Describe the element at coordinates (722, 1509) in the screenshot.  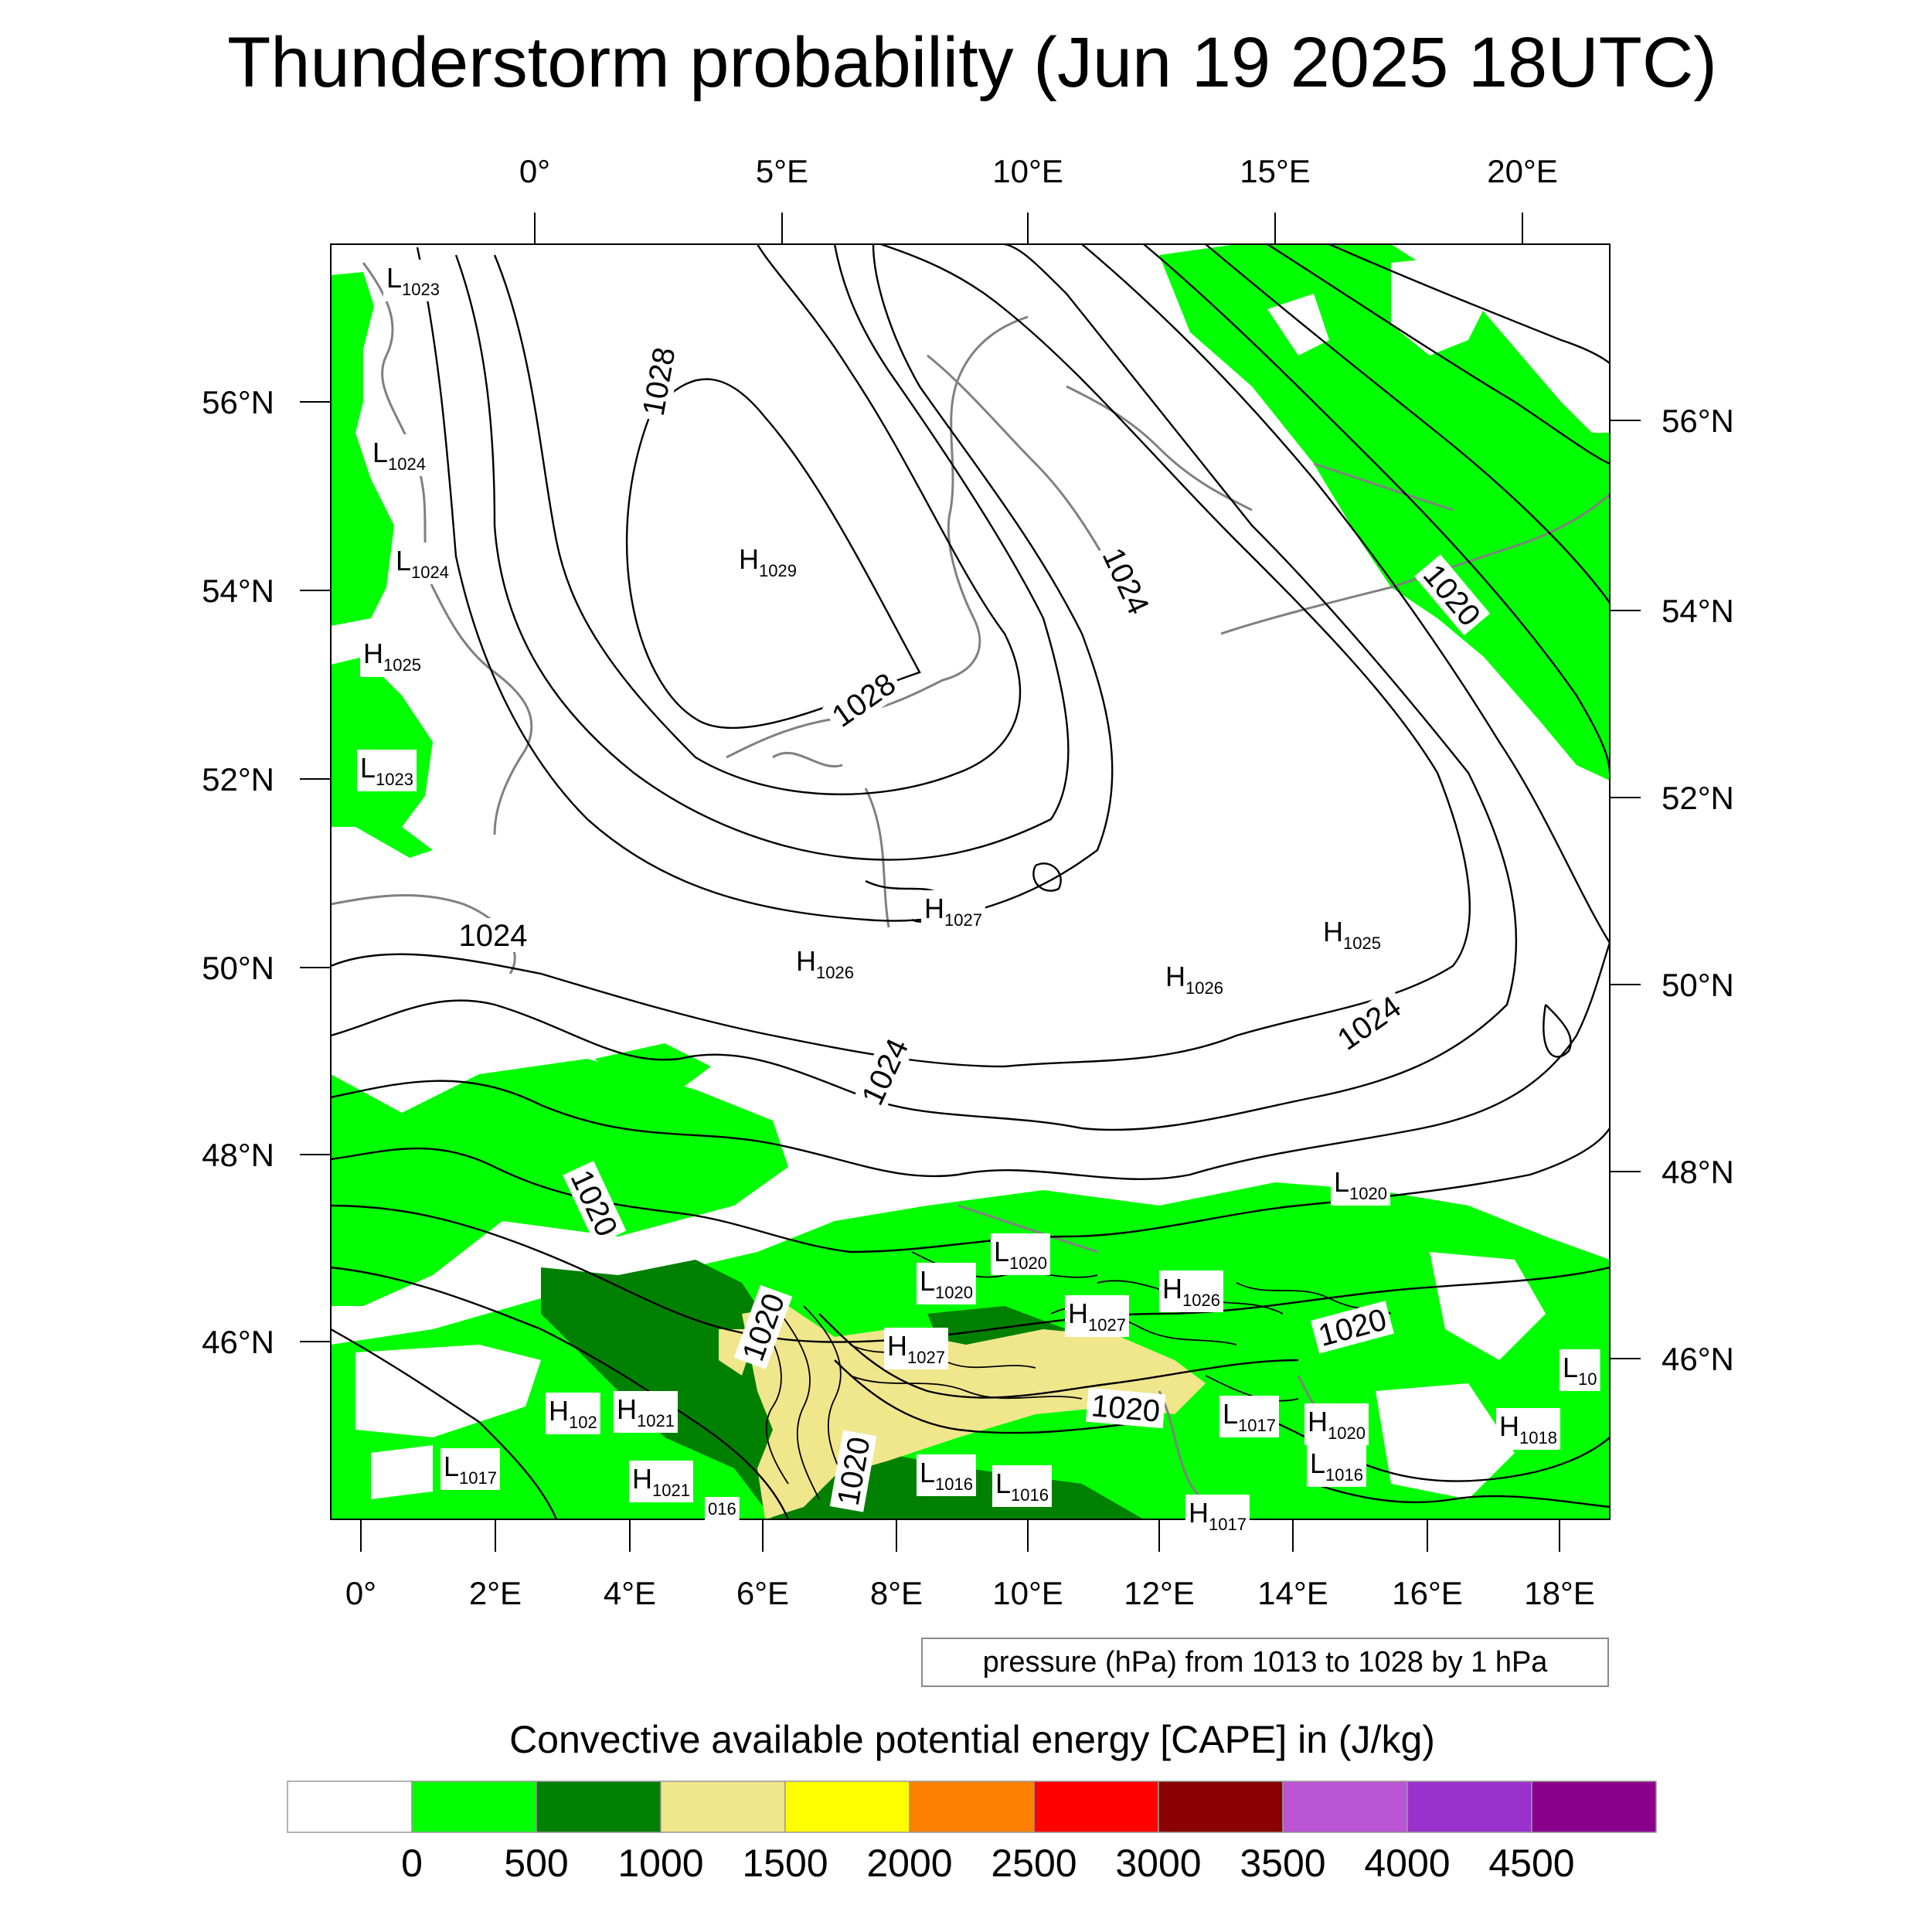
I see `pressure-center-label: 016` at that location.